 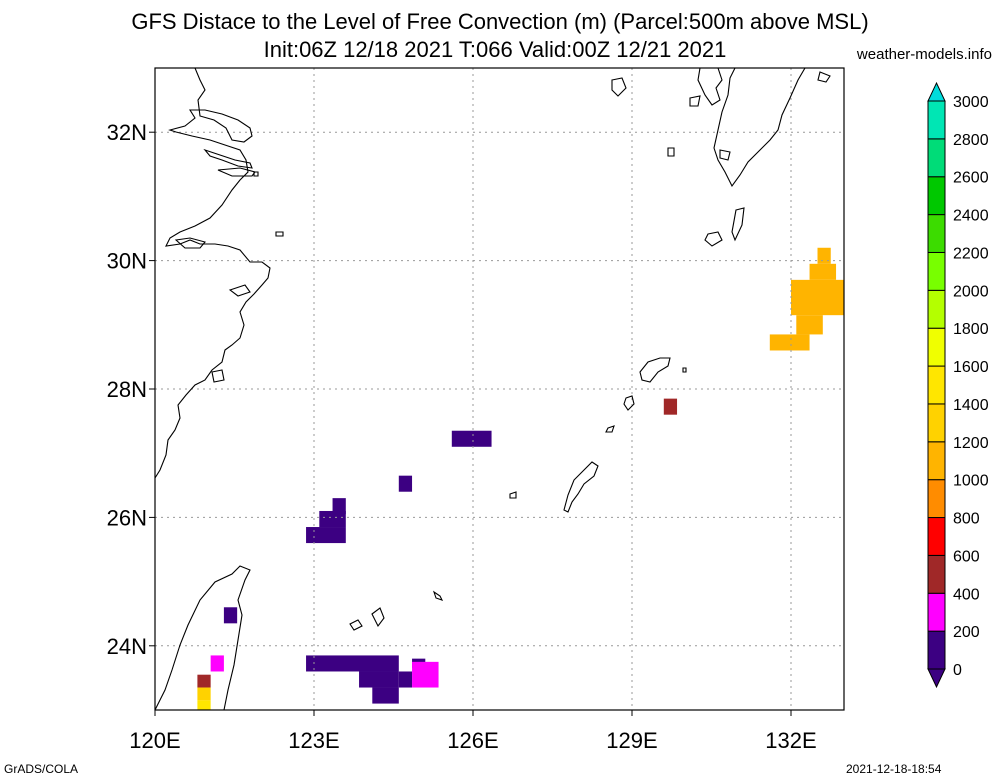 What do you see at coordinates (472, 740) in the screenshot?
I see `lon-tick-label: 126E` at bounding box center [472, 740].